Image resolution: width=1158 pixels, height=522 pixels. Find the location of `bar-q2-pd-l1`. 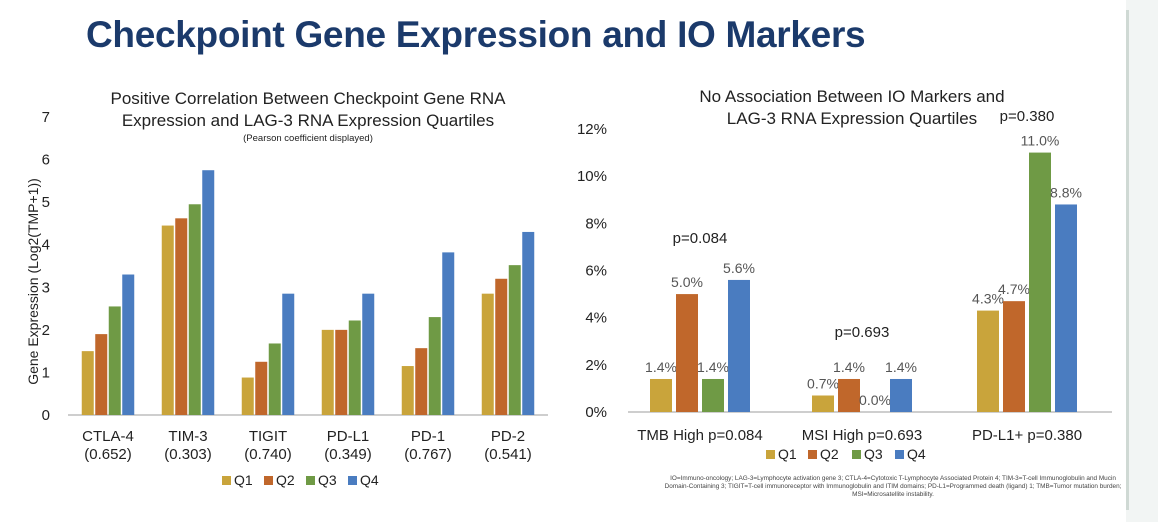

bar-q2-pd-l1 is located at coordinates (341, 372).